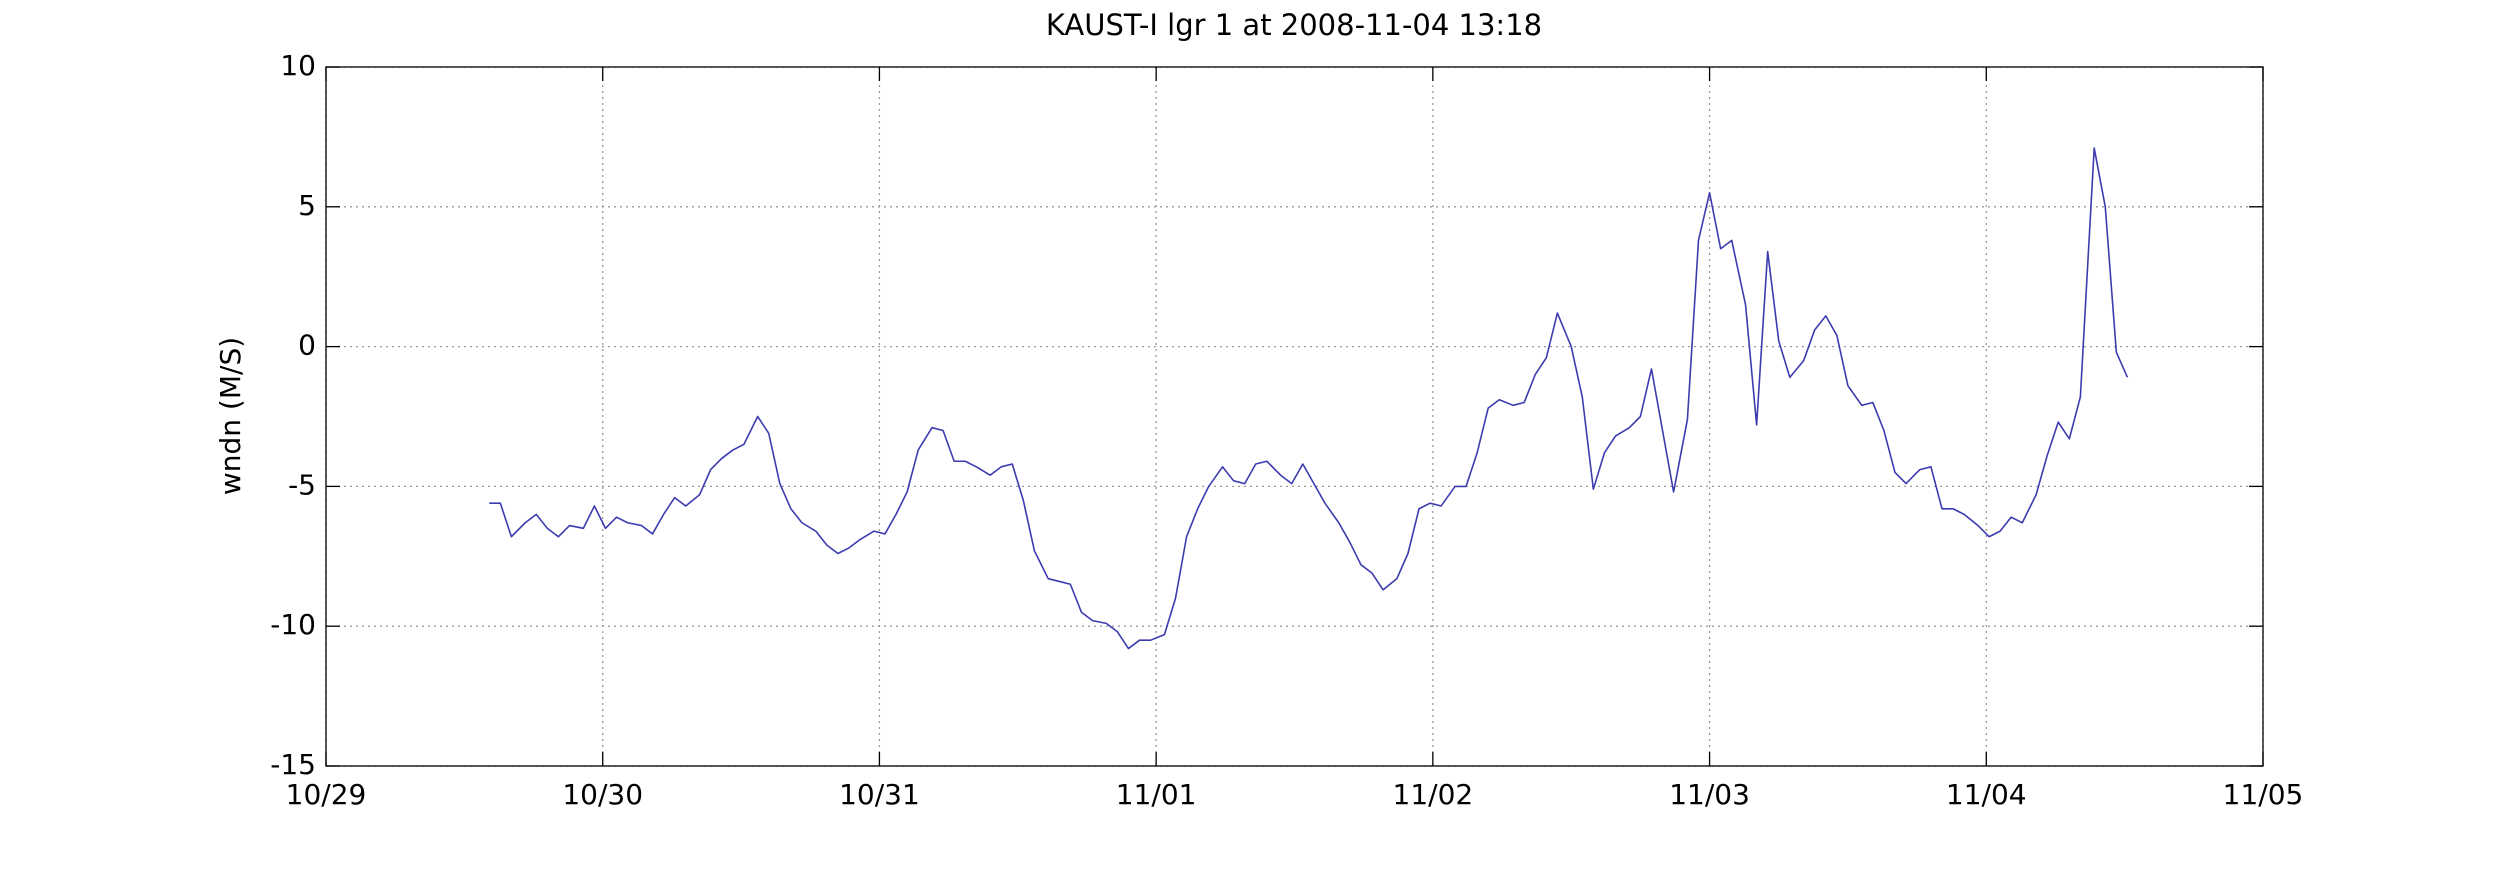 The width and height of the screenshot is (2503, 875). I want to click on y-tick-label: -15, so click(293, 764).